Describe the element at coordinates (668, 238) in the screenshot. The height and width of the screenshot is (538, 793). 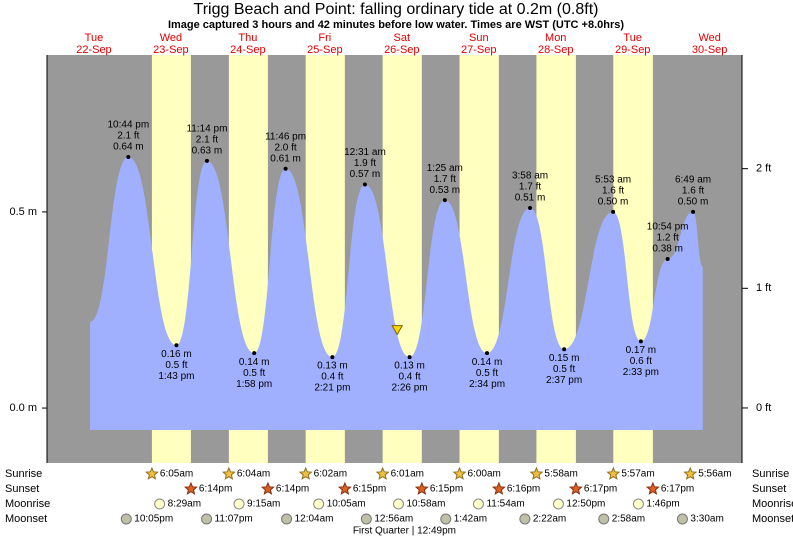
I see `tide-label: 1.2 ft` at that location.